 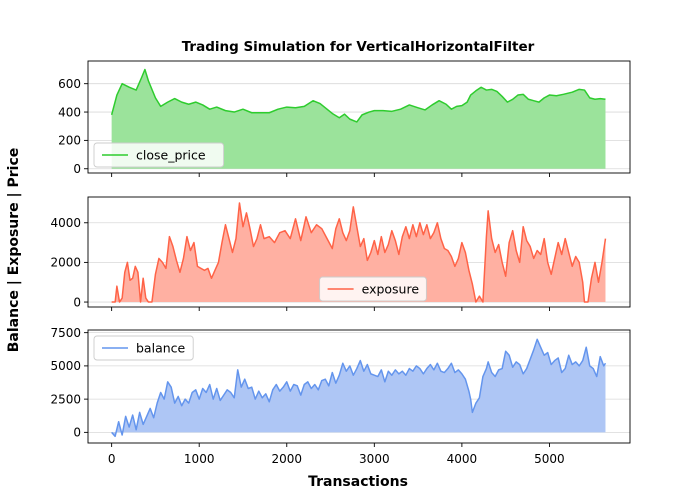 What do you see at coordinates (112, 459) in the screenshot?
I see `x-tick-label-0: 0` at bounding box center [112, 459].